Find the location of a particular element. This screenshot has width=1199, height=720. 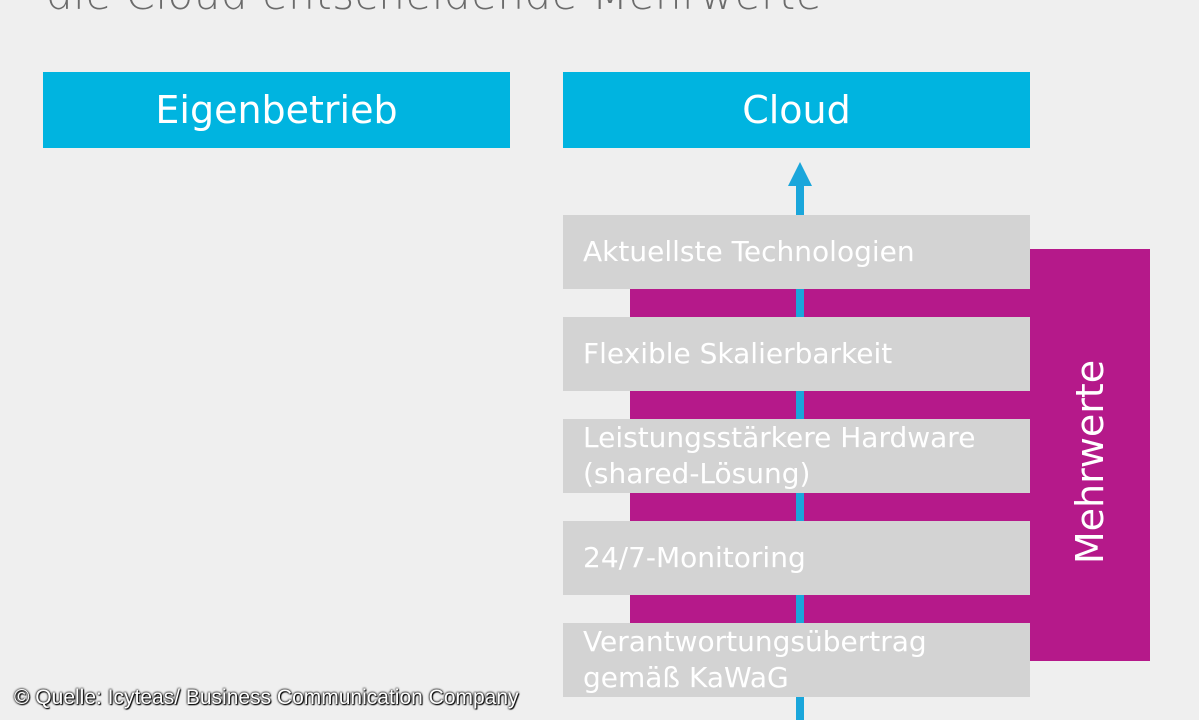

arrow-up-icon is located at coordinates (800, 174).